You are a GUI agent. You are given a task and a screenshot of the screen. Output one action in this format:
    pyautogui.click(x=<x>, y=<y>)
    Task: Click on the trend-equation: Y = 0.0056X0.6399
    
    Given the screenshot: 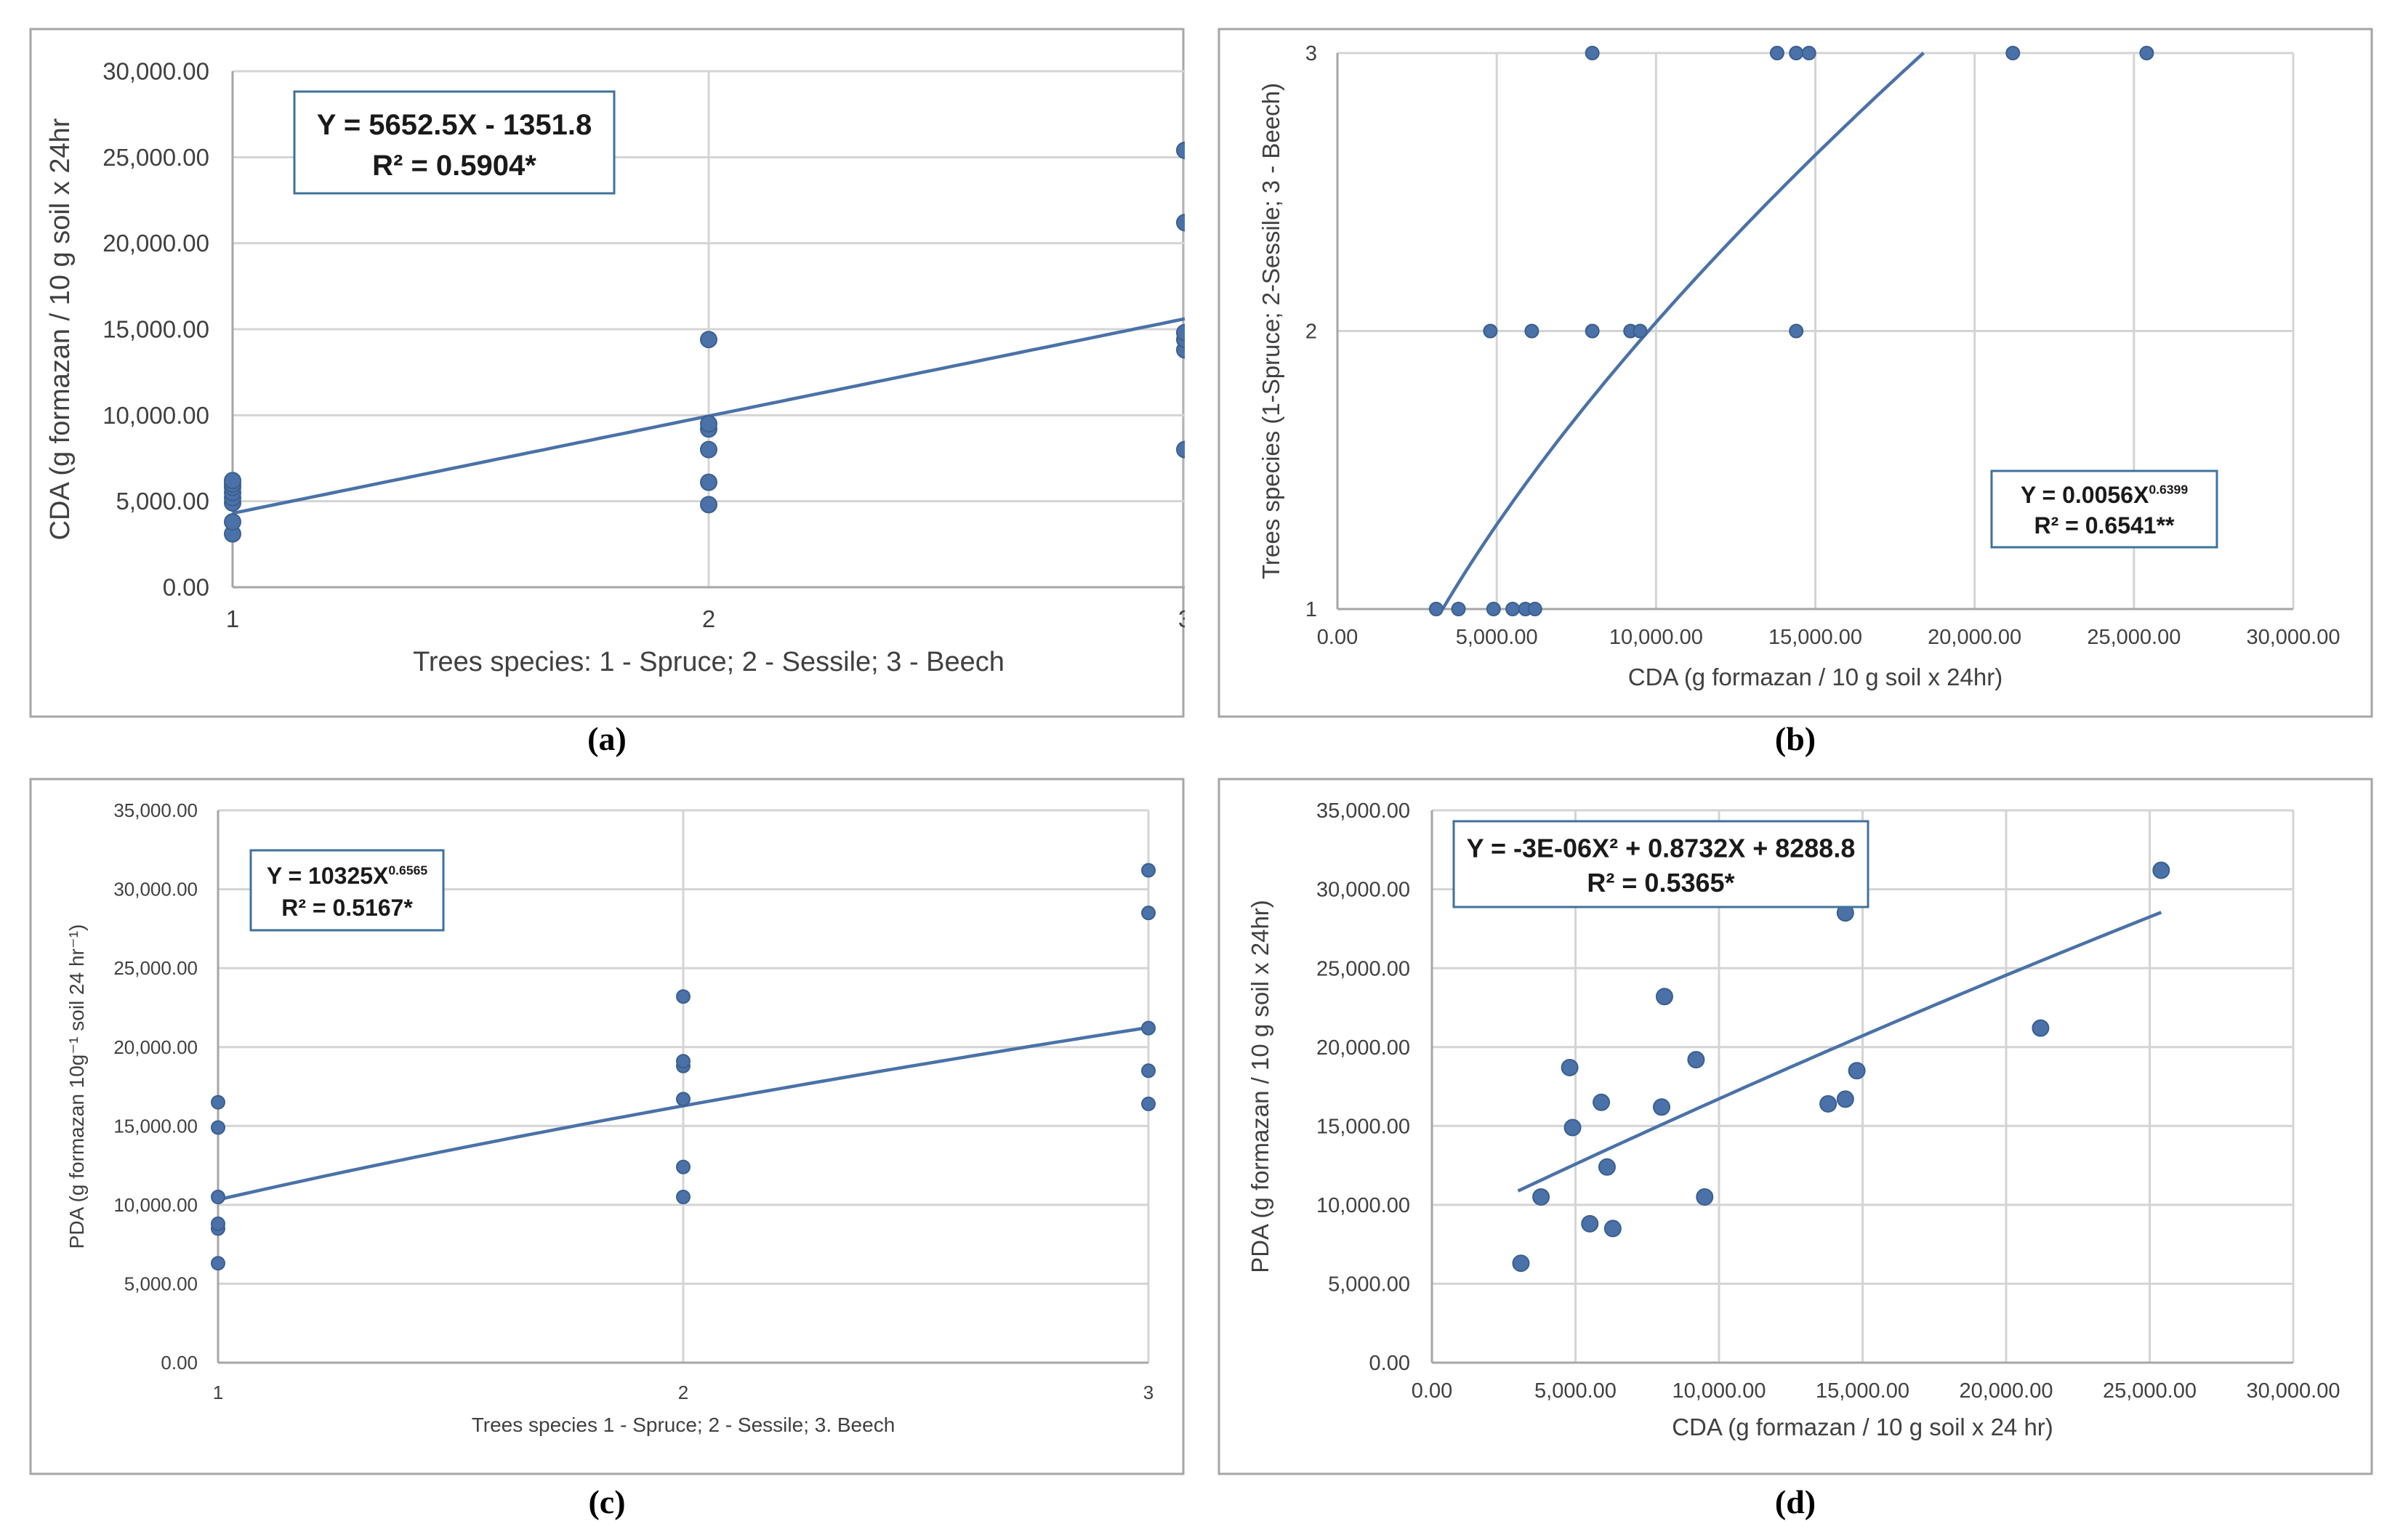 What is the action you would take?
    pyautogui.click(x=2105, y=495)
    